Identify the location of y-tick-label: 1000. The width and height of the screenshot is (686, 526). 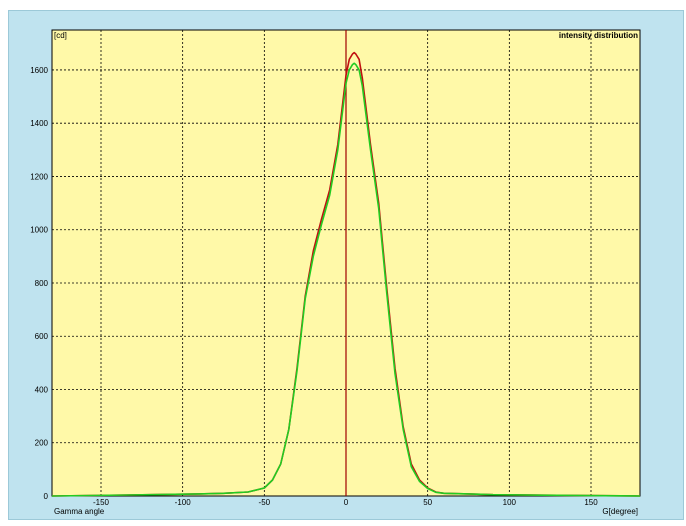
(39, 230).